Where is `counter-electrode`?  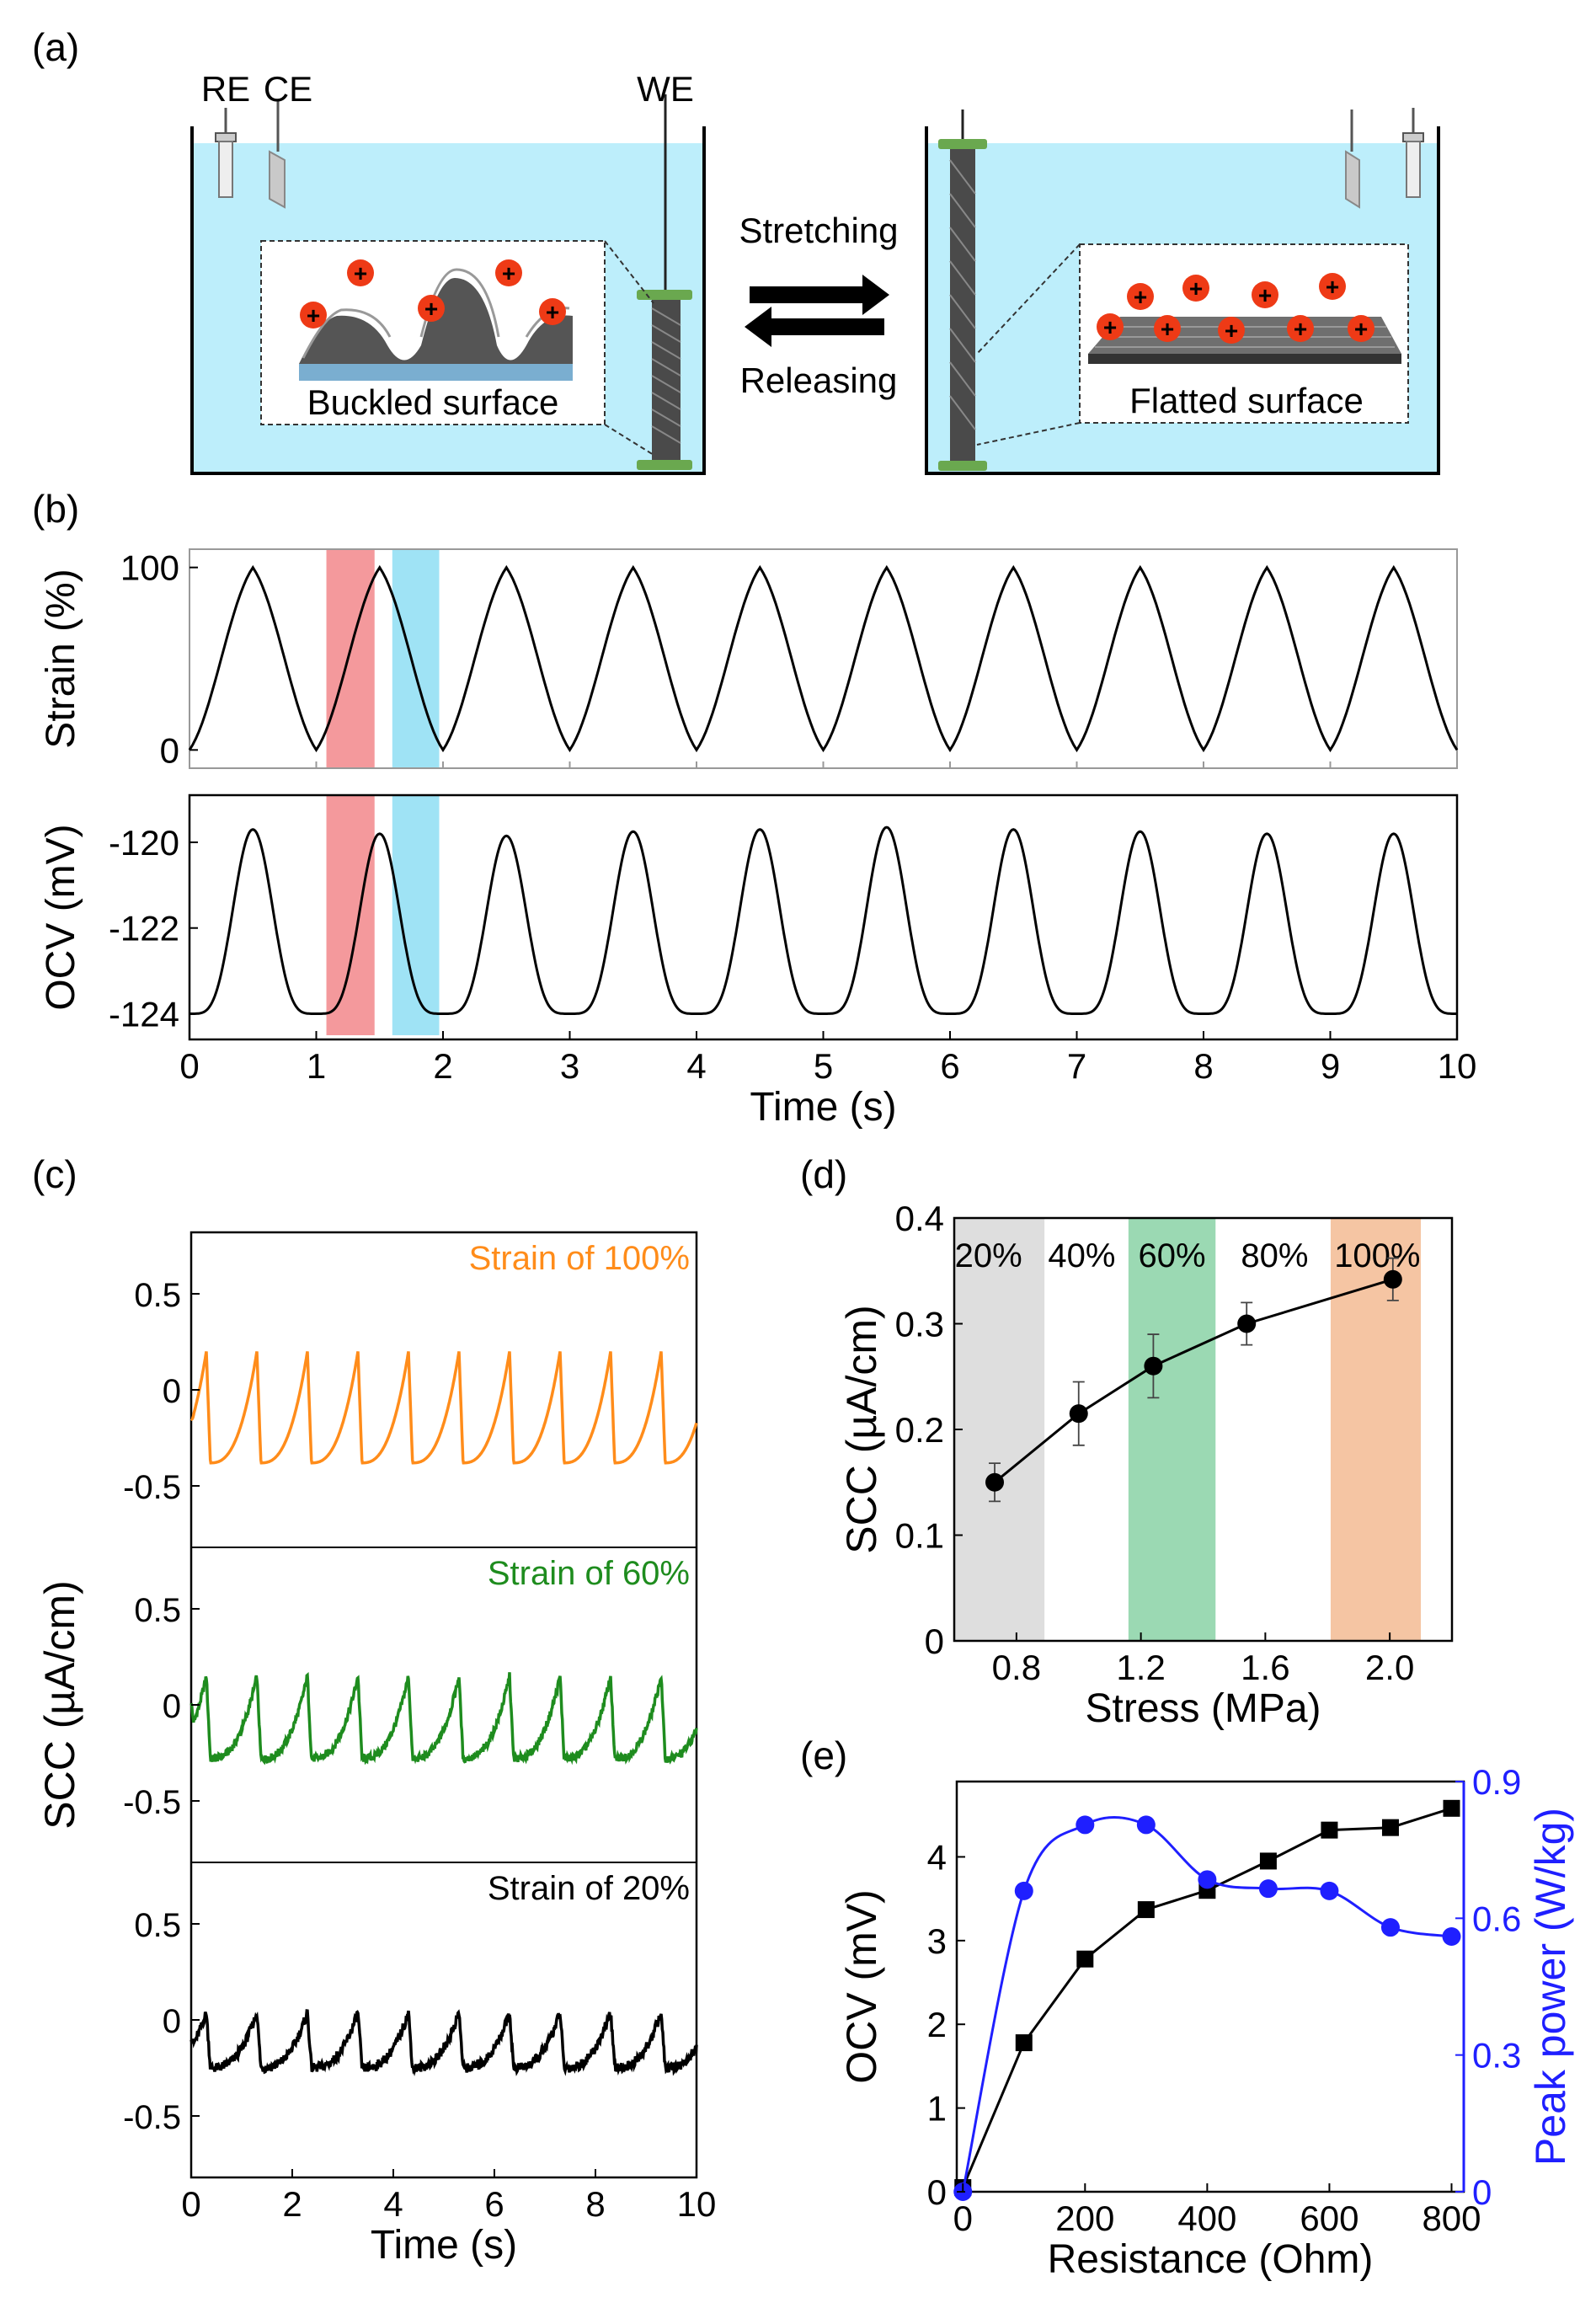 counter-electrode is located at coordinates (277, 155).